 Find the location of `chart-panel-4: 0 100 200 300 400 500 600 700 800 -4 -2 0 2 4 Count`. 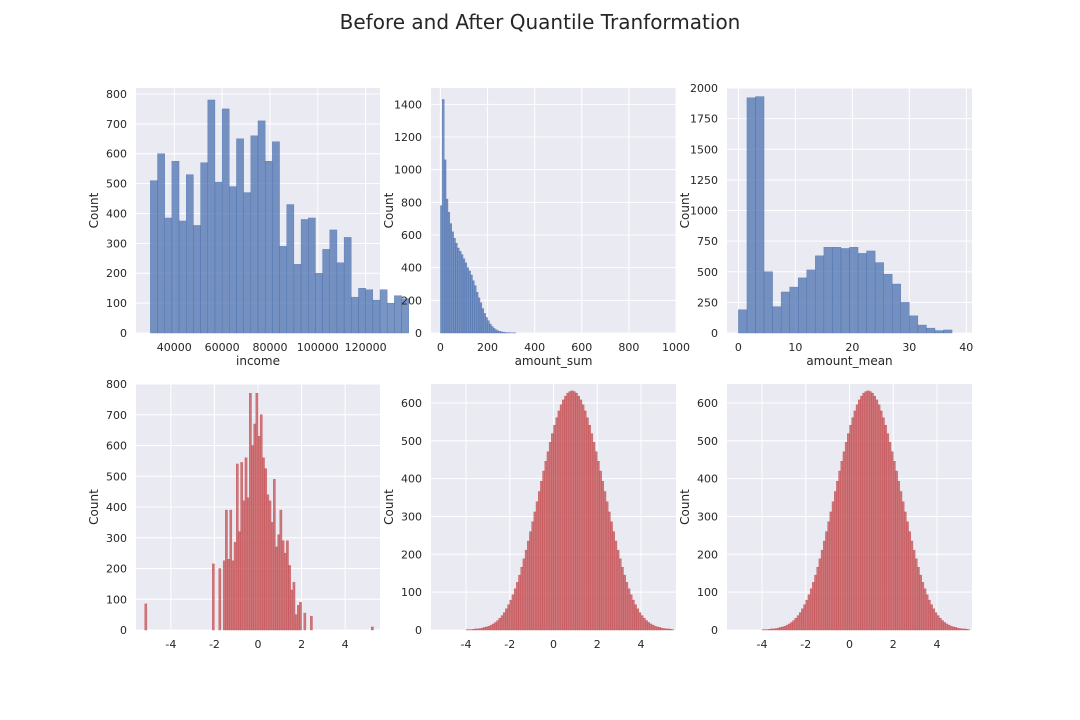

chart-panel-4: 0 100 200 300 400 500 600 700 800 -4 -2 0 2 4 Count is located at coordinates (233, 514).